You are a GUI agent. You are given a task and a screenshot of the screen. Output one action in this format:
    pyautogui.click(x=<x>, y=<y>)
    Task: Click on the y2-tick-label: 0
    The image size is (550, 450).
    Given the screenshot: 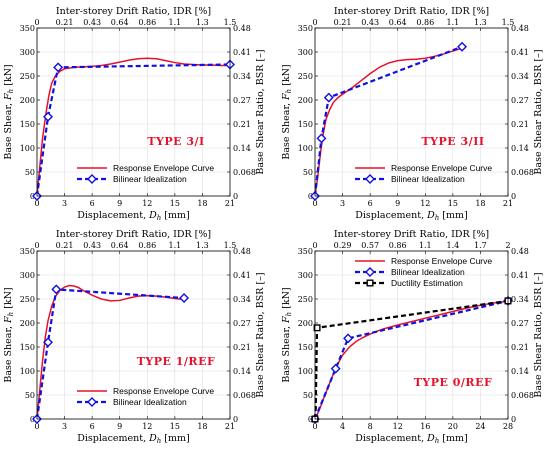 What is the action you would take?
    pyautogui.click(x=235, y=419)
    